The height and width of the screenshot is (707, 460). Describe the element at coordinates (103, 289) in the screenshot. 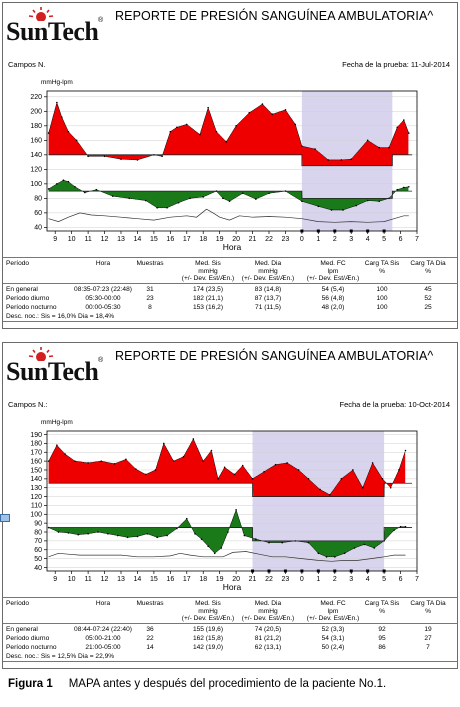

I see `table-cell: 08:35-07:23 (22:48)` at that location.